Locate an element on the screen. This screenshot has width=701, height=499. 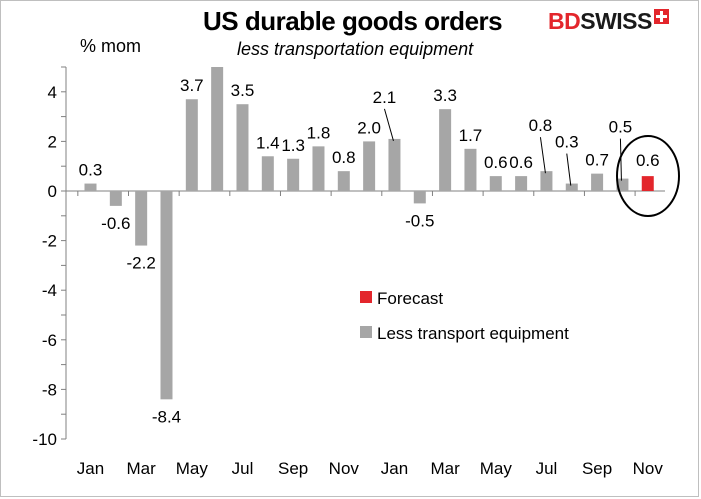
highlight-circle is located at coordinates (648, 176).